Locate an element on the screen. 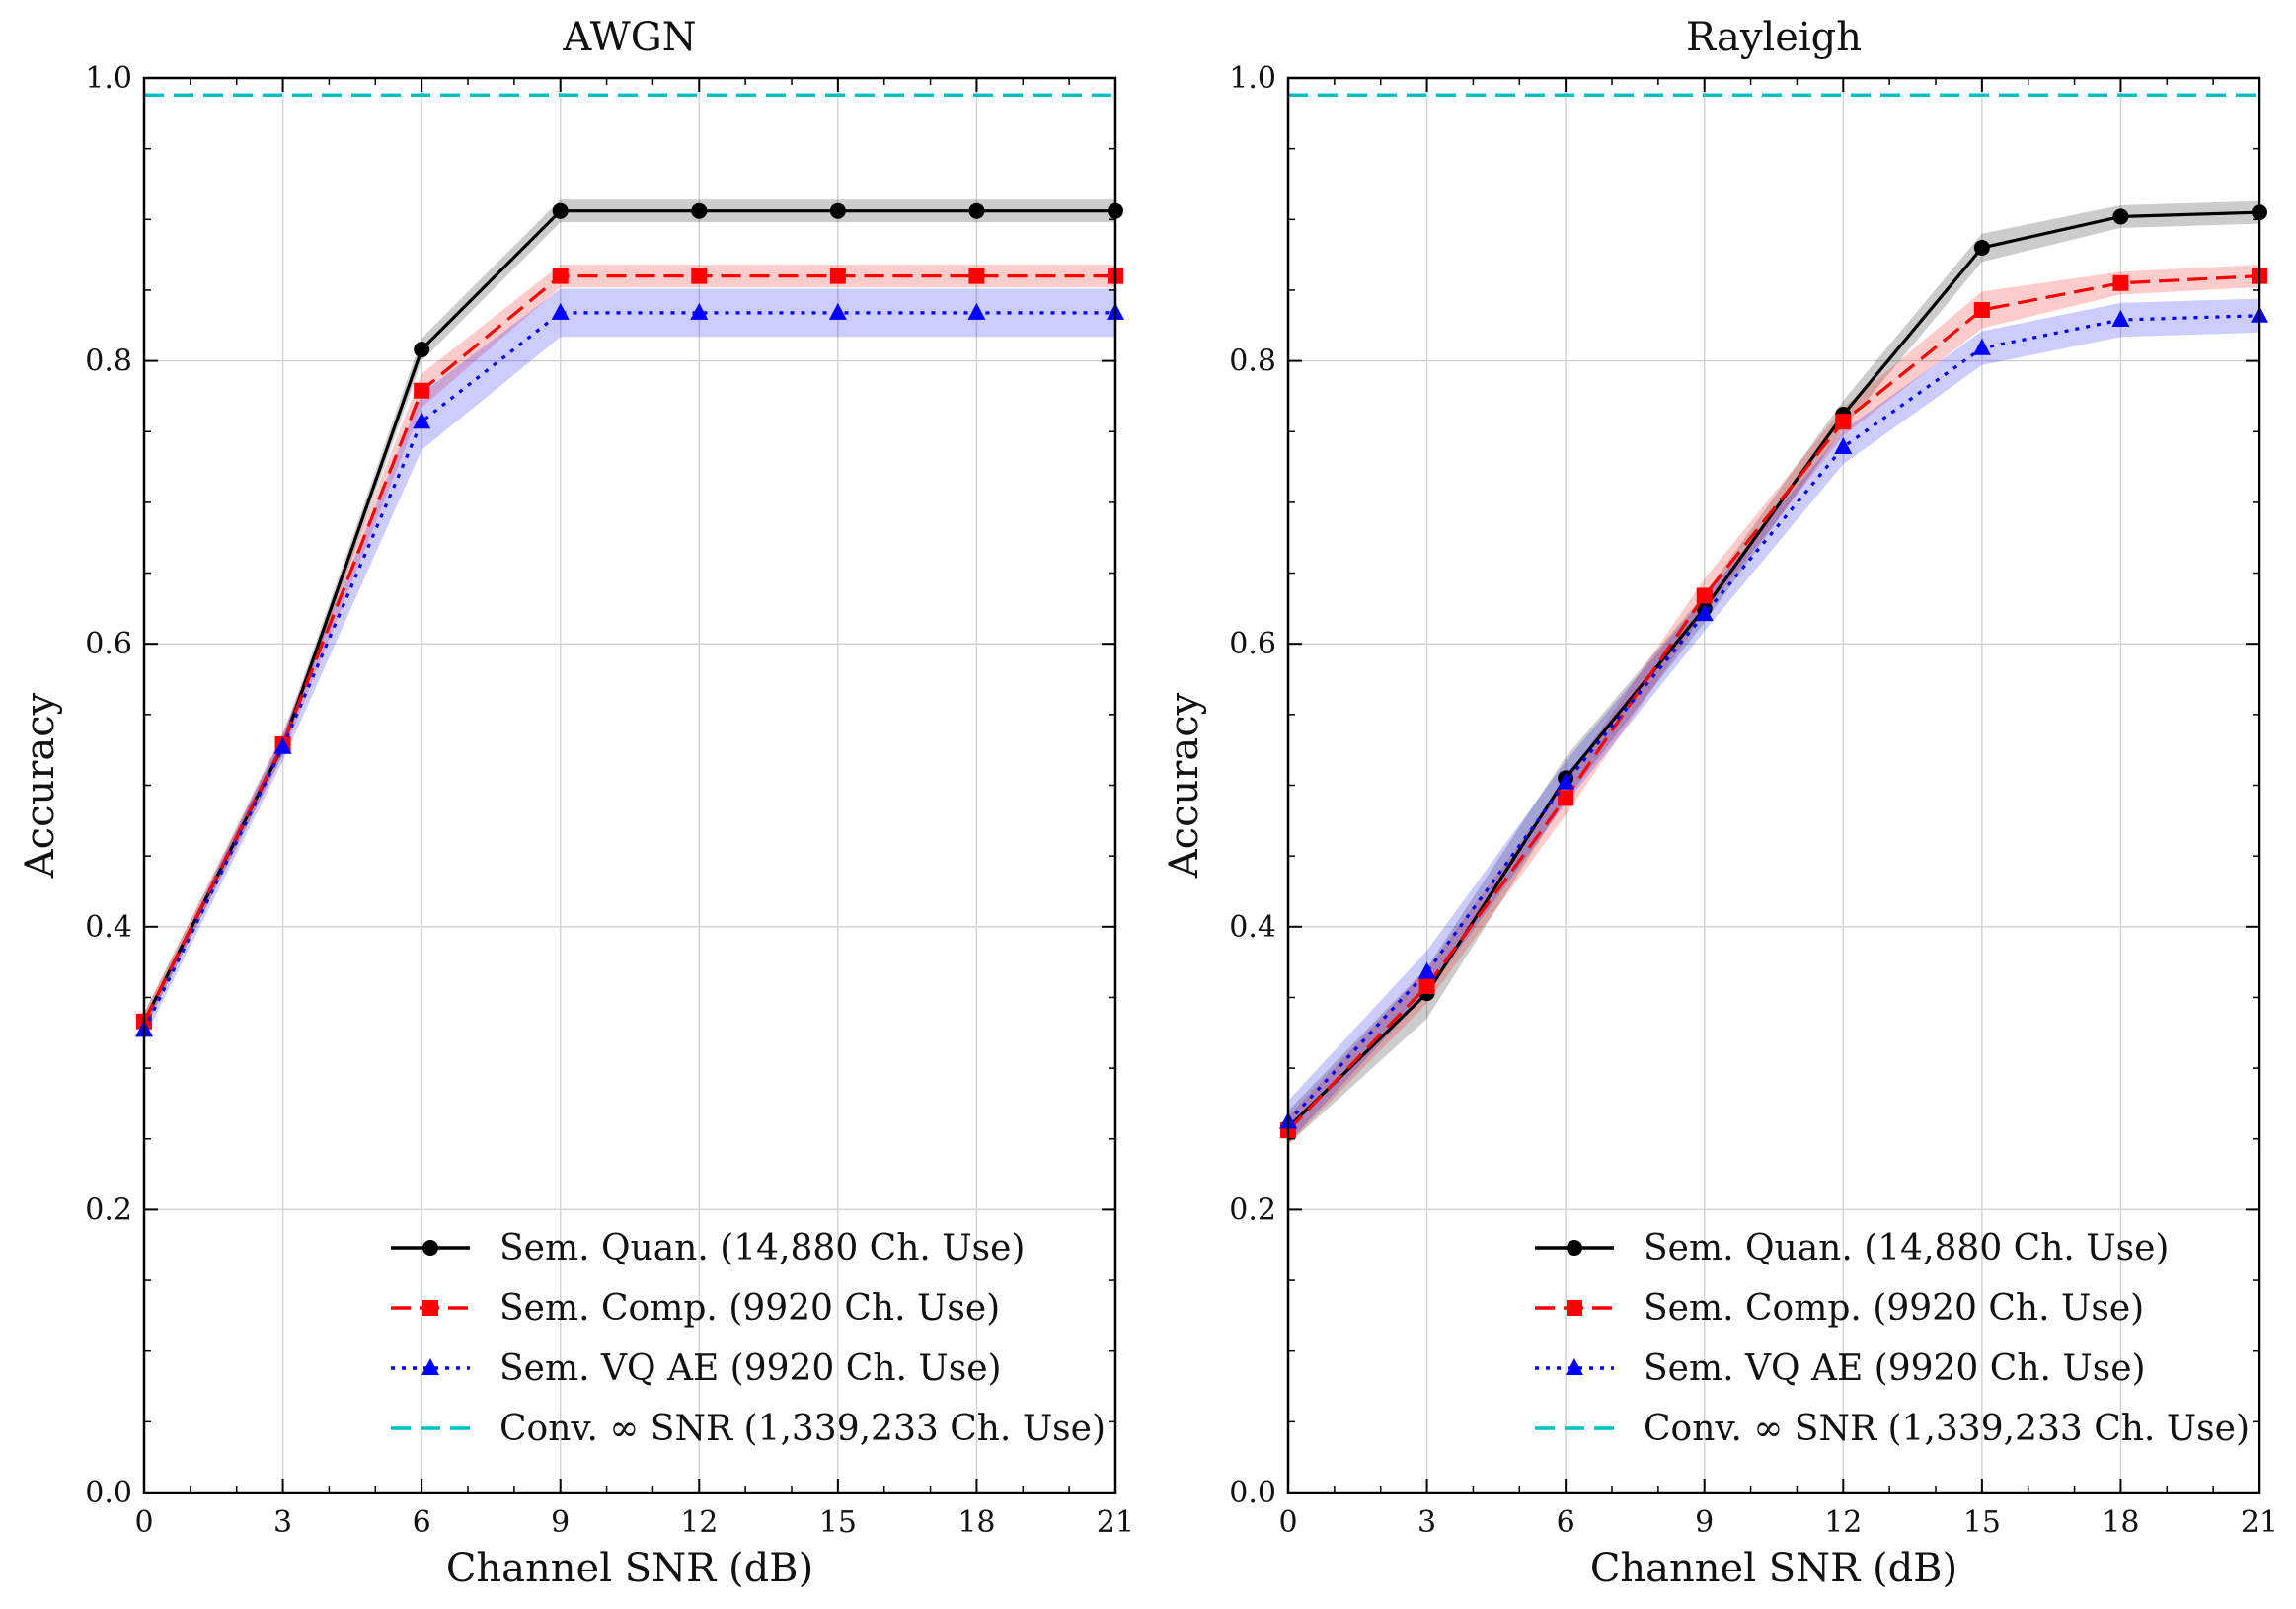 The height and width of the screenshot is (1609, 2296). chart-title: Rayleigh is located at coordinates (1774, 37).